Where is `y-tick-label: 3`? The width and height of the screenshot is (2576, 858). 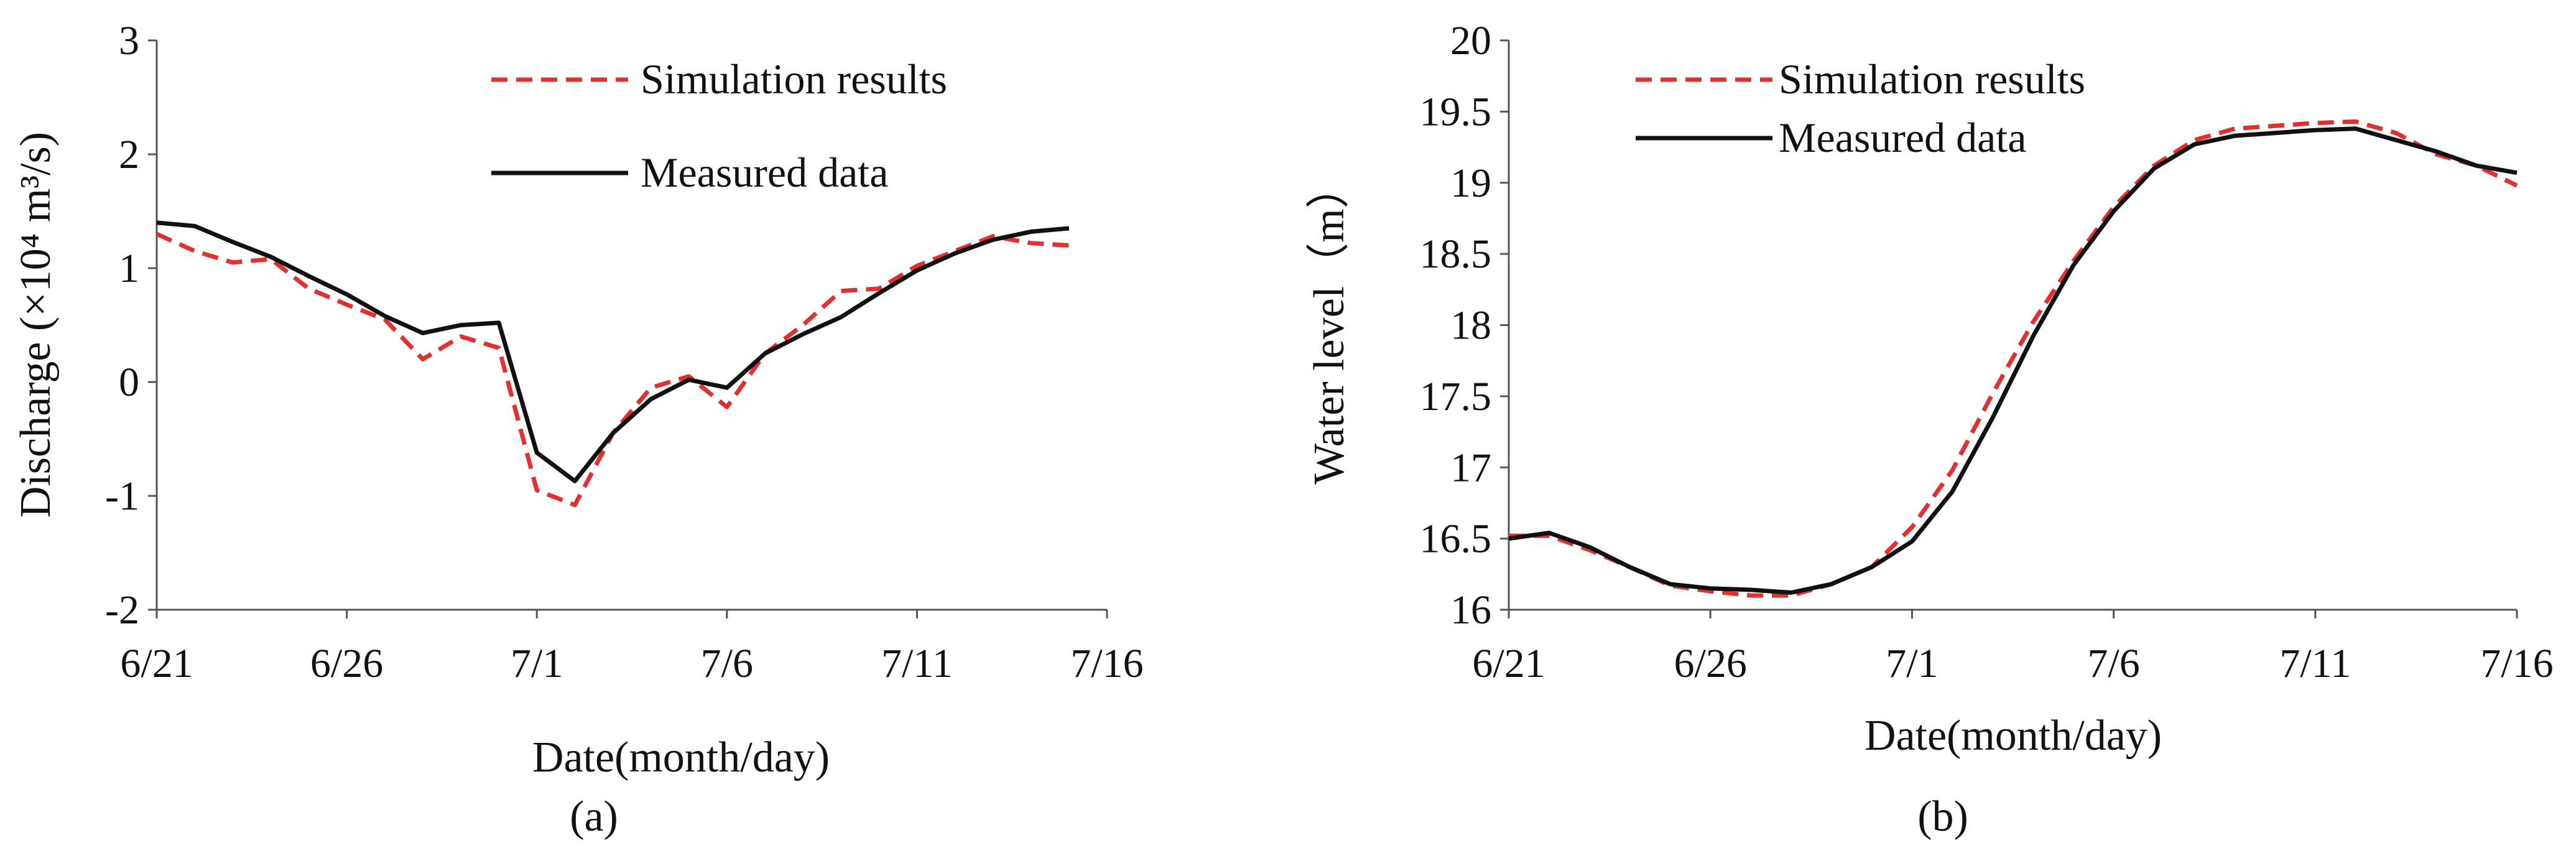
y-tick-label: 3 is located at coordinates (129, 40).